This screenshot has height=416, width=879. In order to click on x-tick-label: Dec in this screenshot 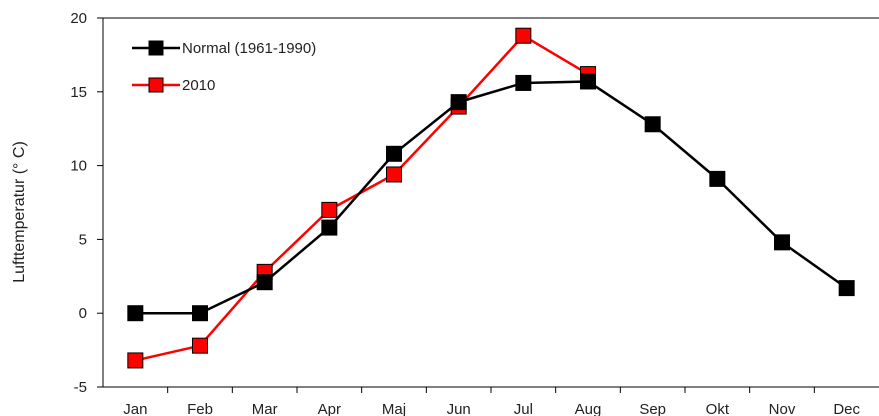, I will do `click(846, 408)`.